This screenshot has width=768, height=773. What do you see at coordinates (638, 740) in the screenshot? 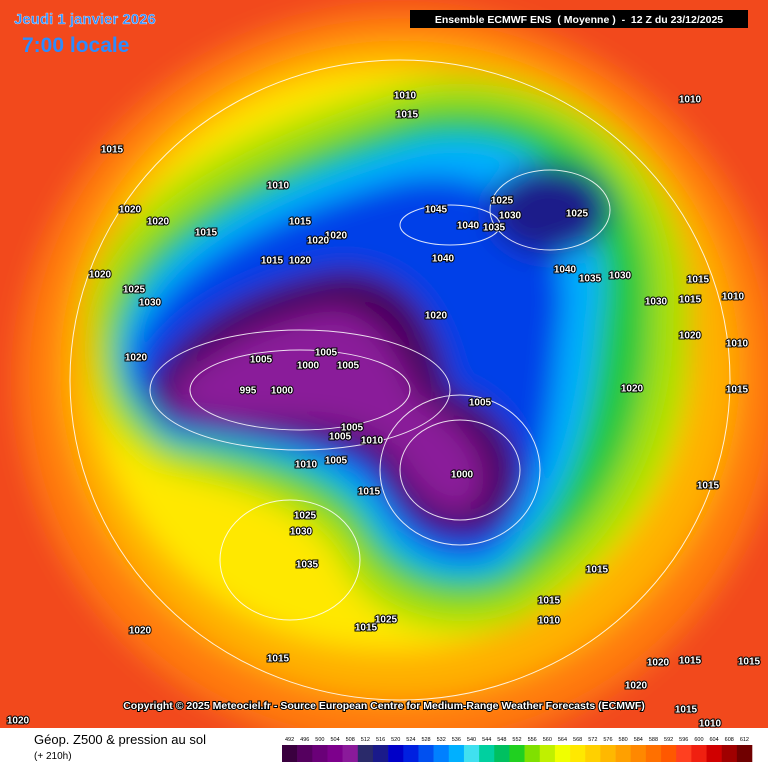
I see `legend-label: 584` at bounding box center [638, 740].